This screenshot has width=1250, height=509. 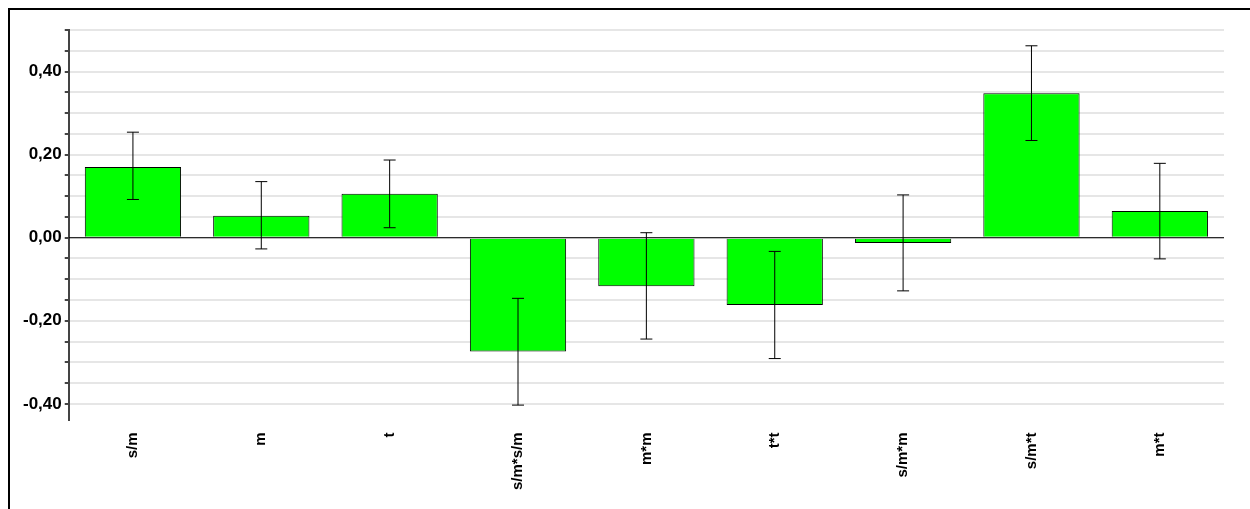 What do you see at coordinates (773, 440) in the screenshot?
I see `x-tick-label: t*t` at bounding box center [773, 440].